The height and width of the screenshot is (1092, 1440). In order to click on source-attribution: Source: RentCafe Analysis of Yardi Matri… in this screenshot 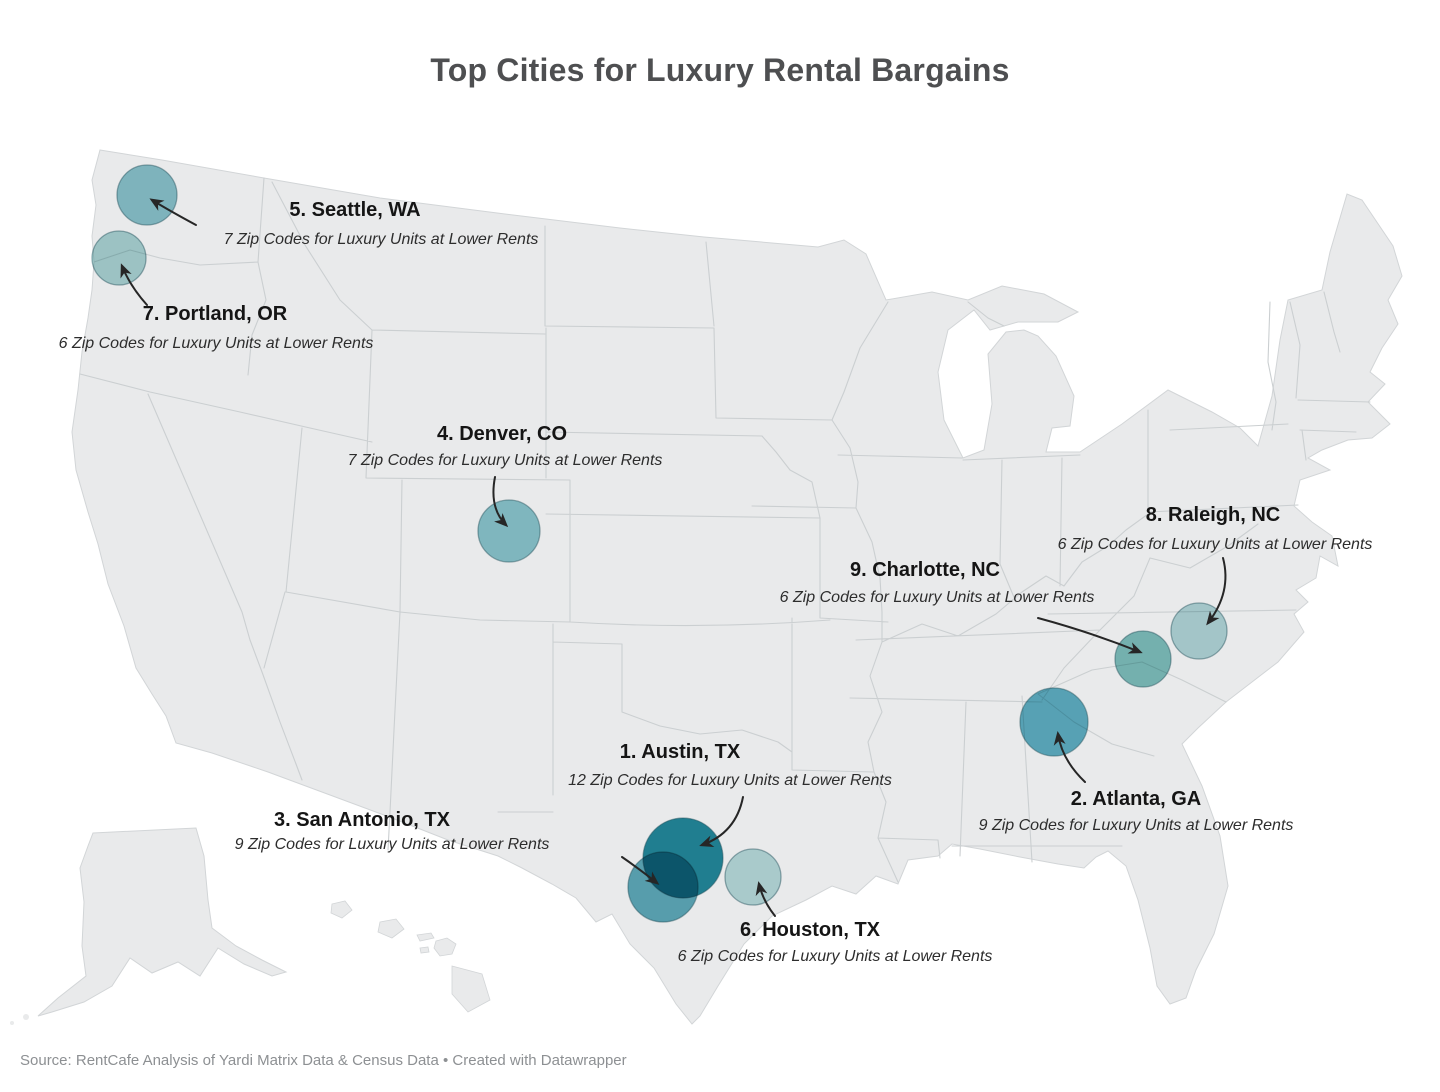, I will do `click(323, 1060)`.